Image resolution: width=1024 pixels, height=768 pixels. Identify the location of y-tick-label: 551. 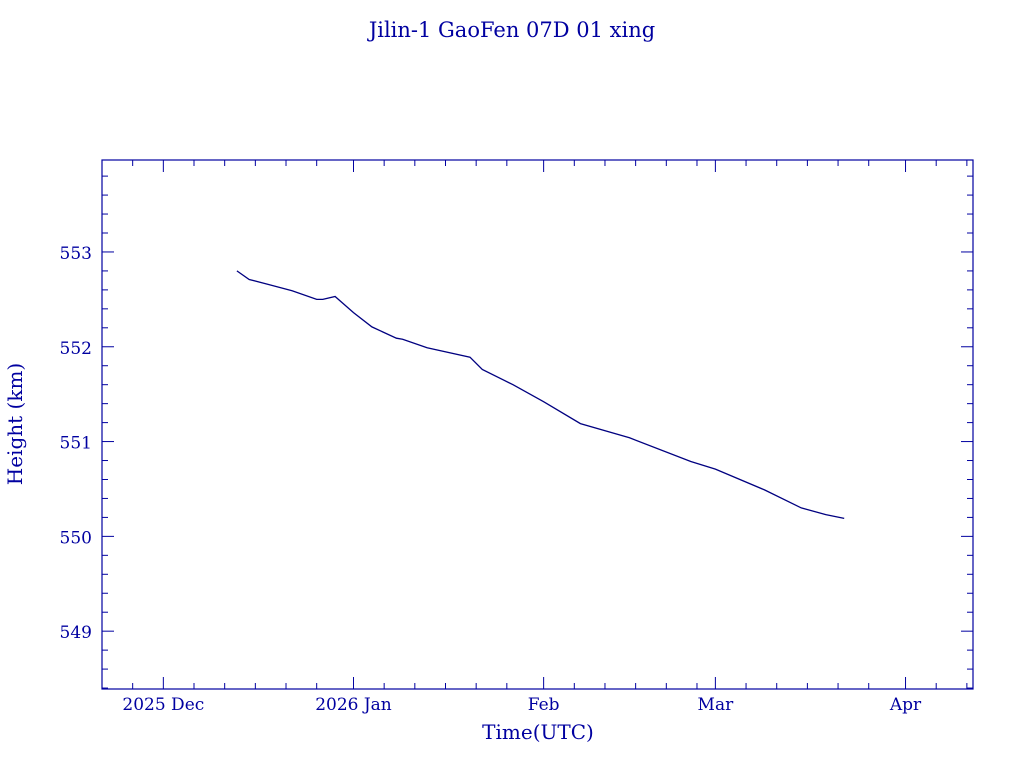
(76, 444).